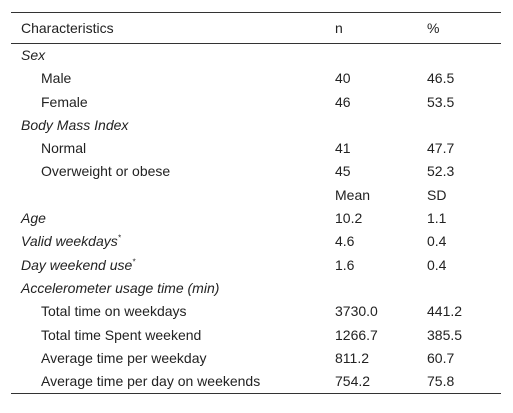 This screenshot has height=413, width=513. I want to click on row-label-text: Sex, so click(33, 55).